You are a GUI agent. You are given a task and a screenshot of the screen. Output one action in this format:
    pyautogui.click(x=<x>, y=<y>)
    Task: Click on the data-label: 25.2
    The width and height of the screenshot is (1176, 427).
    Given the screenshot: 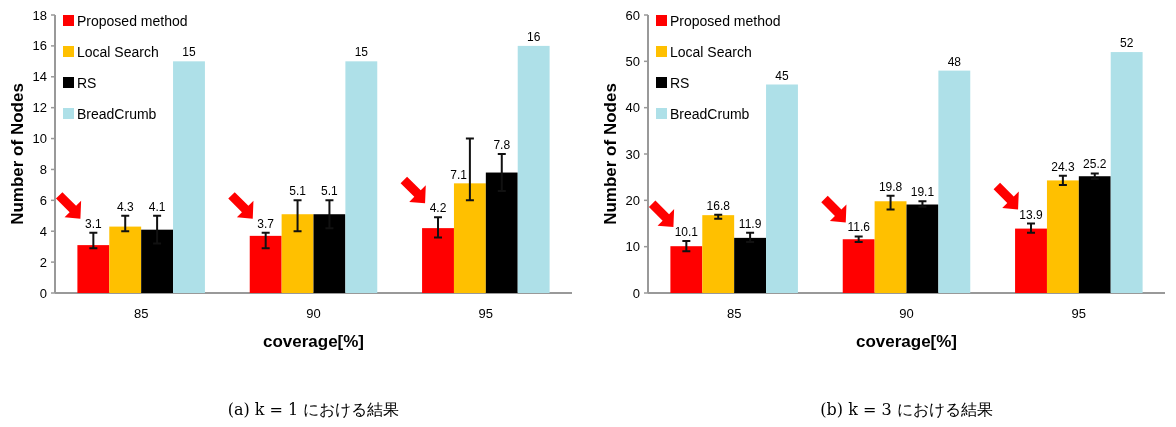 What is the action you would take?
    pyautogui.click(x=1095, y=164)
    